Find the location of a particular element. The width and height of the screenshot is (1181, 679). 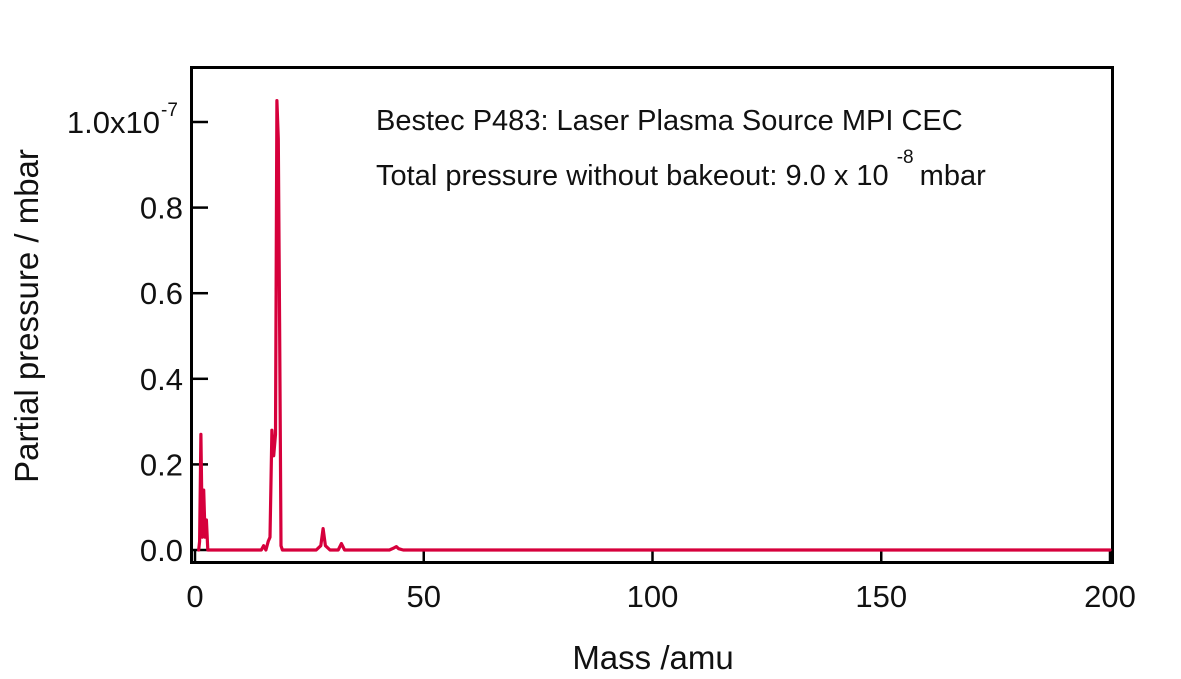

x-tick-label: 0 is located at coordinates (194, 596).